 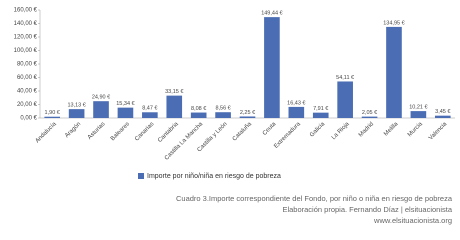 What do you see at coordinates (271, 14) in the screenshot?
I see `value-label: 149,44 €` at bounding box center [271, 14].